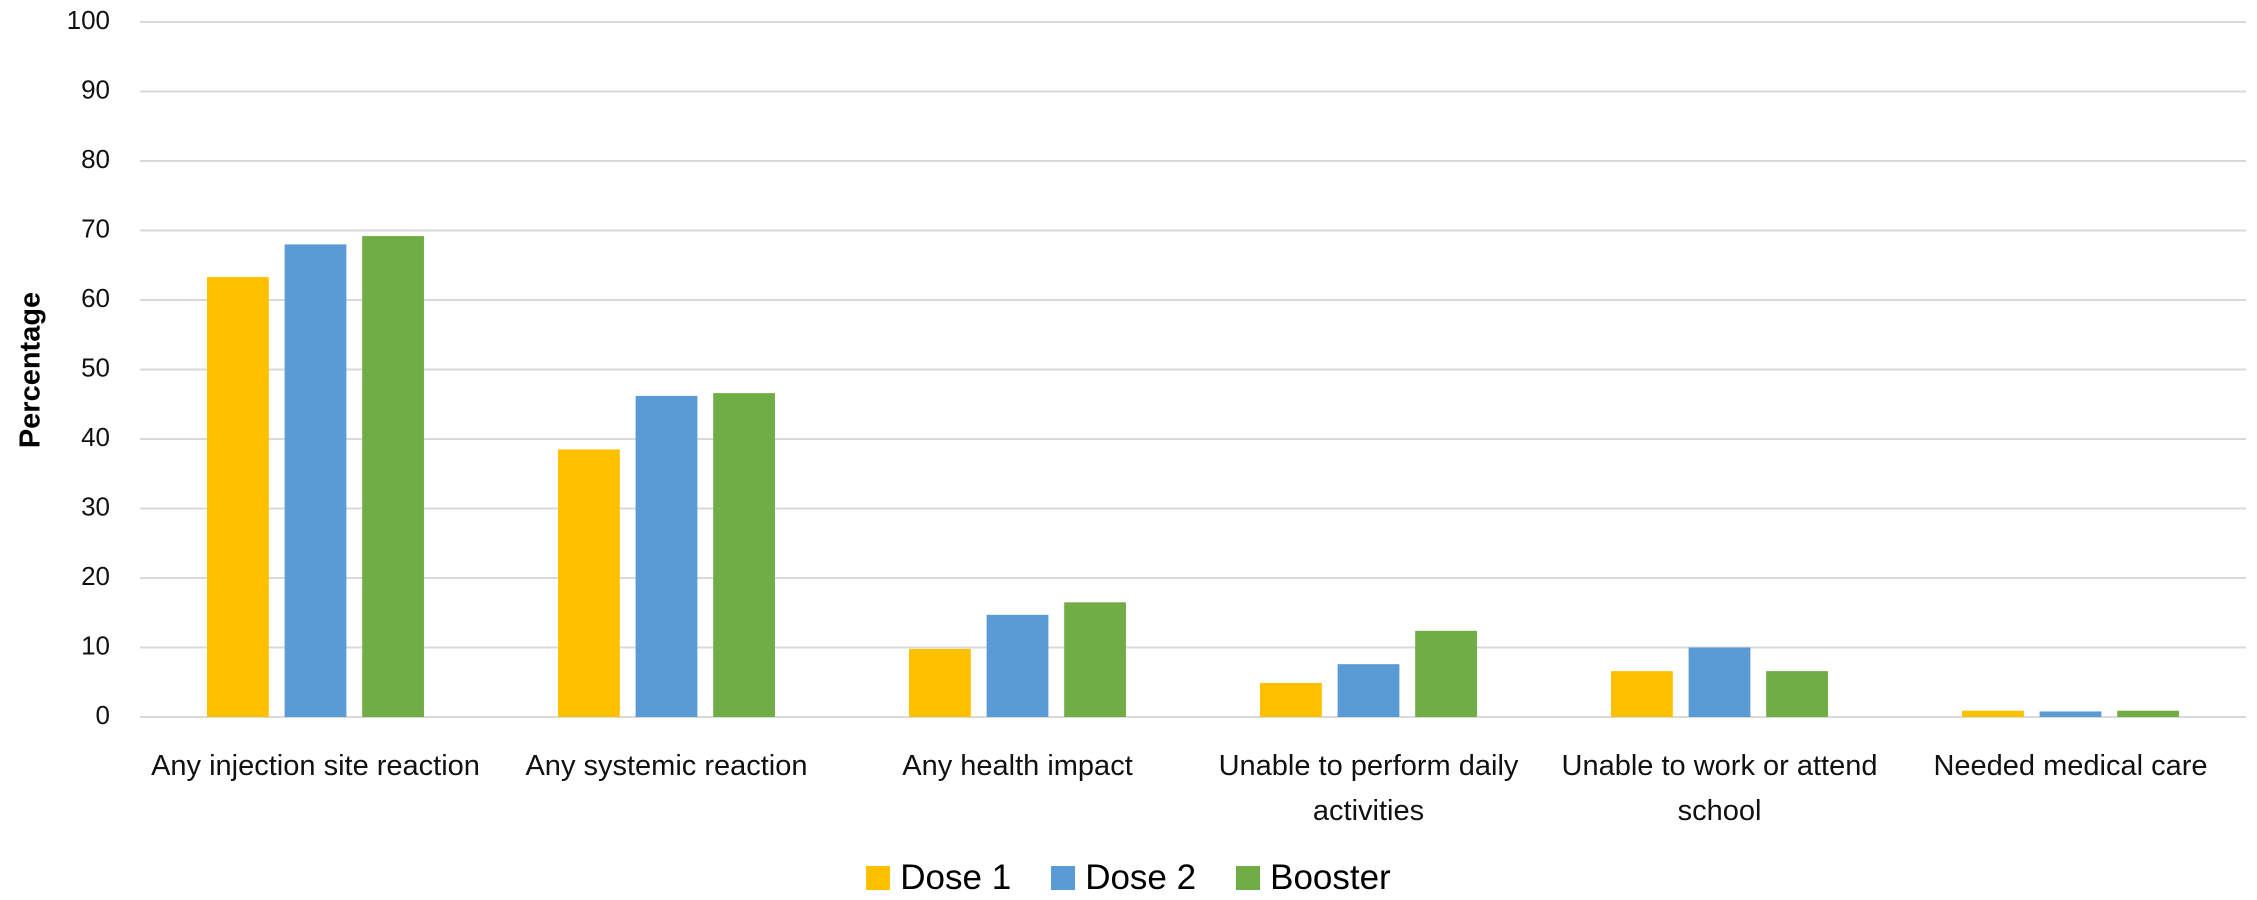  I want to click on y-tick-label: 70, so click(95, 228).